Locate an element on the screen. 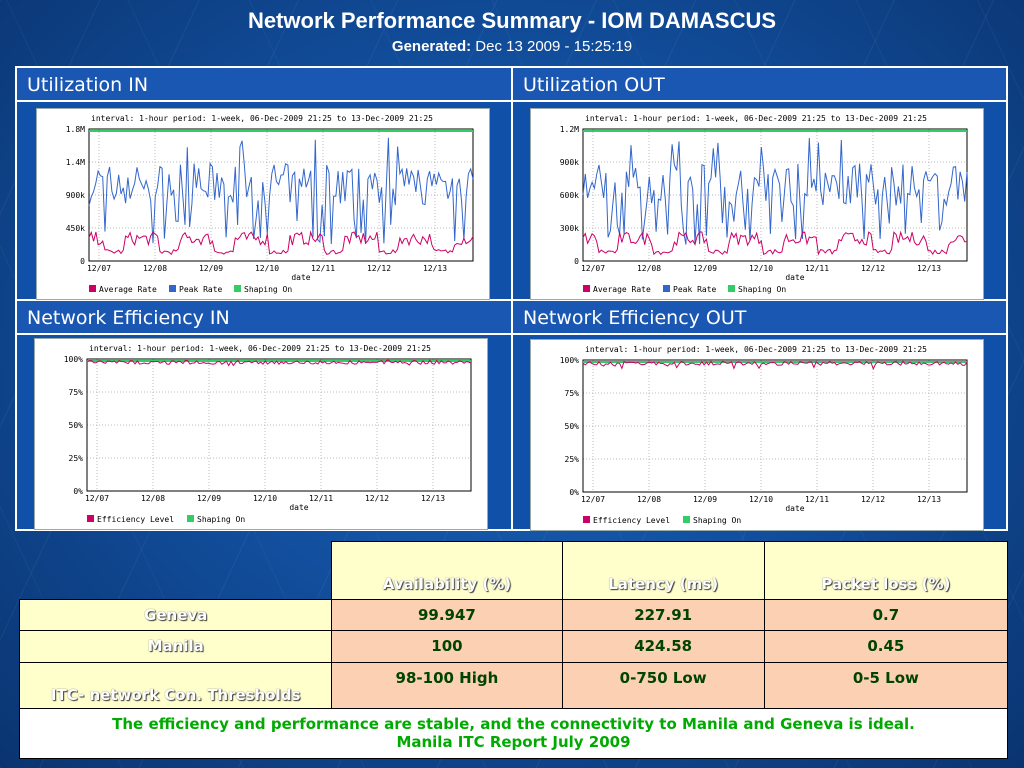 This screenshot has height=768, width=1024. efficiency-out-header: Network Efficiency OUT is located at coordinates (759, 317).